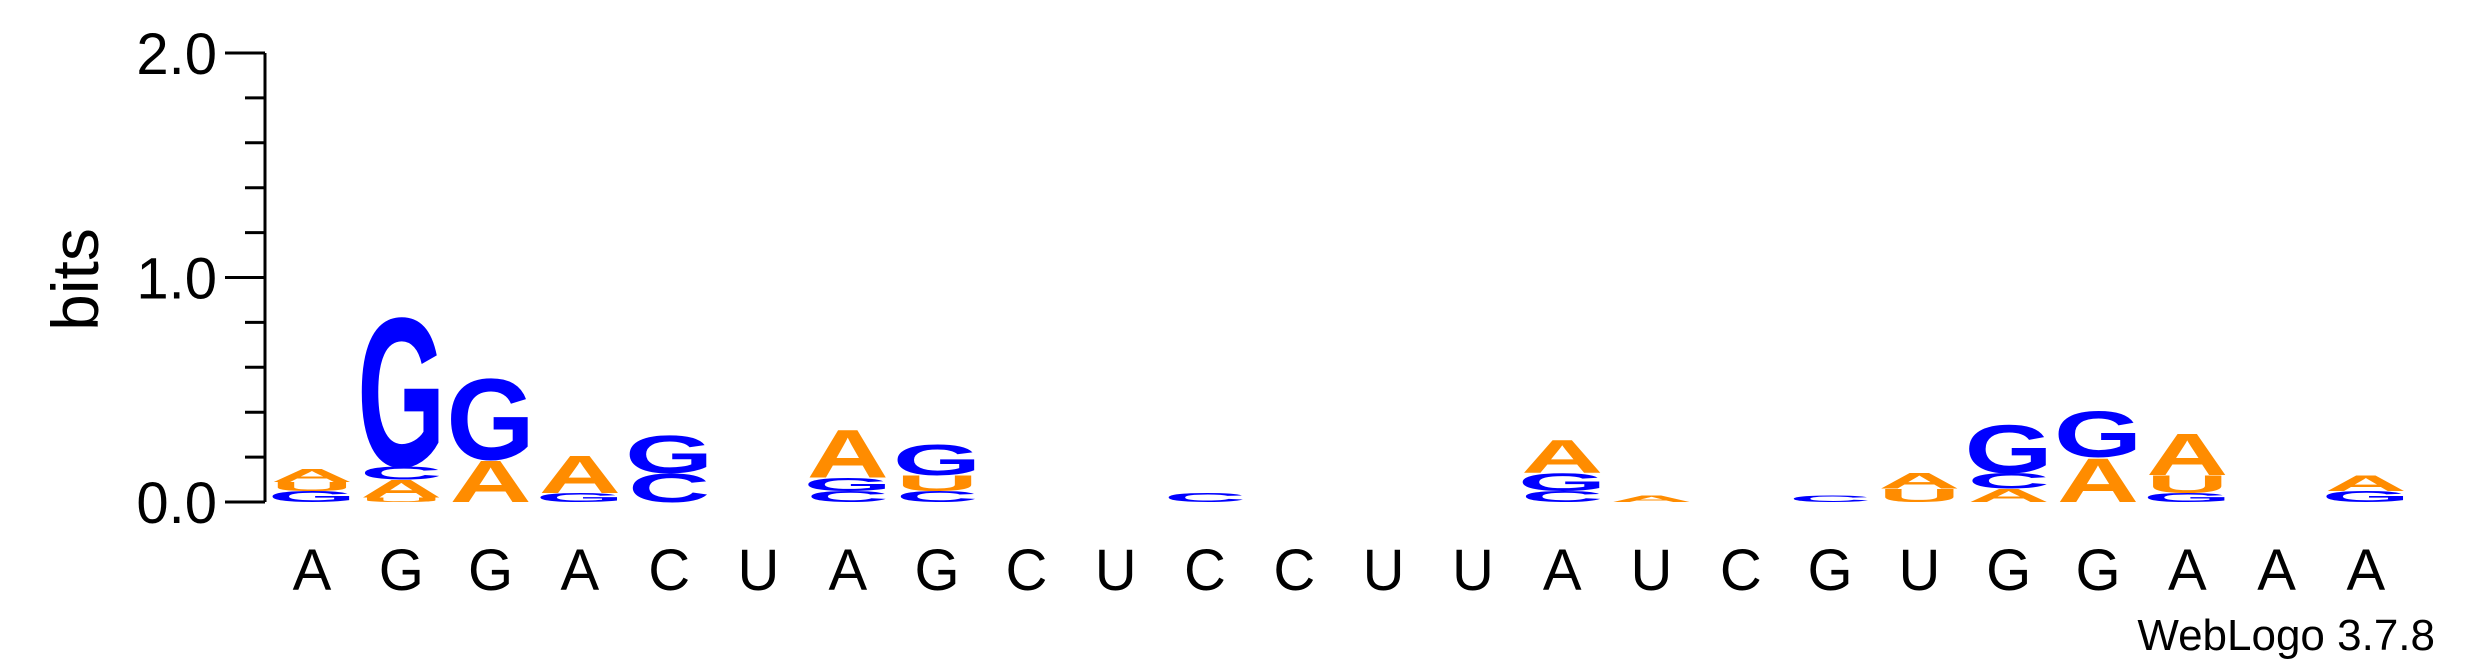 The height and width of the screenshot is (667, 2475). Describe the element at coordinates (176, 279) in the screenshot. I see `y-tick-label: 1.0` at that location.